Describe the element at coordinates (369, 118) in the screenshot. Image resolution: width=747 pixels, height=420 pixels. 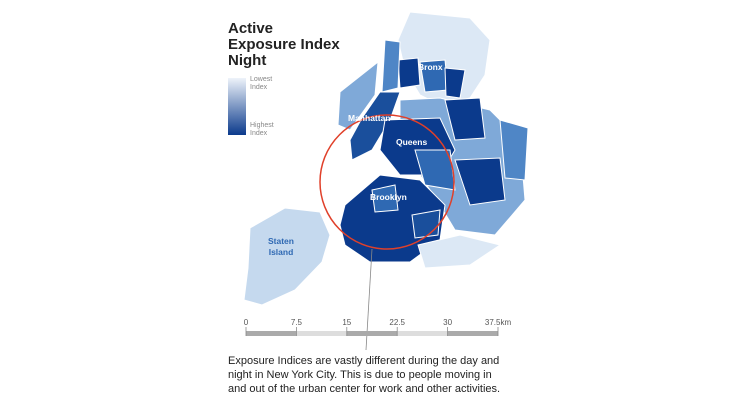
I see `borough-label: Manhattan` at that location.